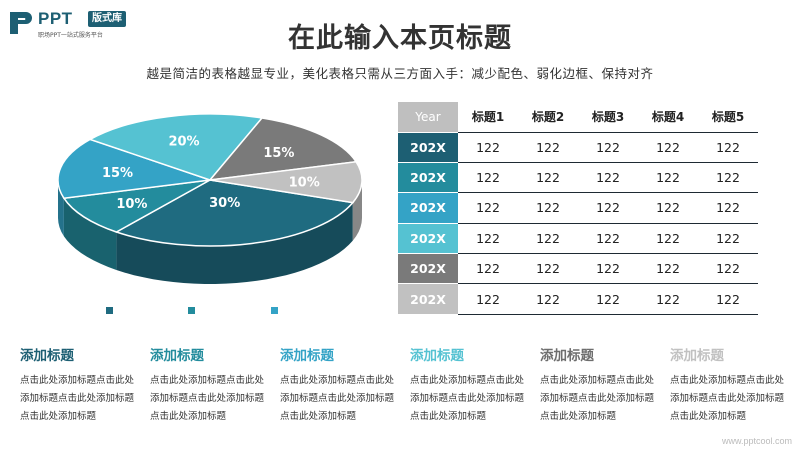 The width and height of the screenshot is (800, 450). I want to click on logo-brand: PPT, so click(55, 18).